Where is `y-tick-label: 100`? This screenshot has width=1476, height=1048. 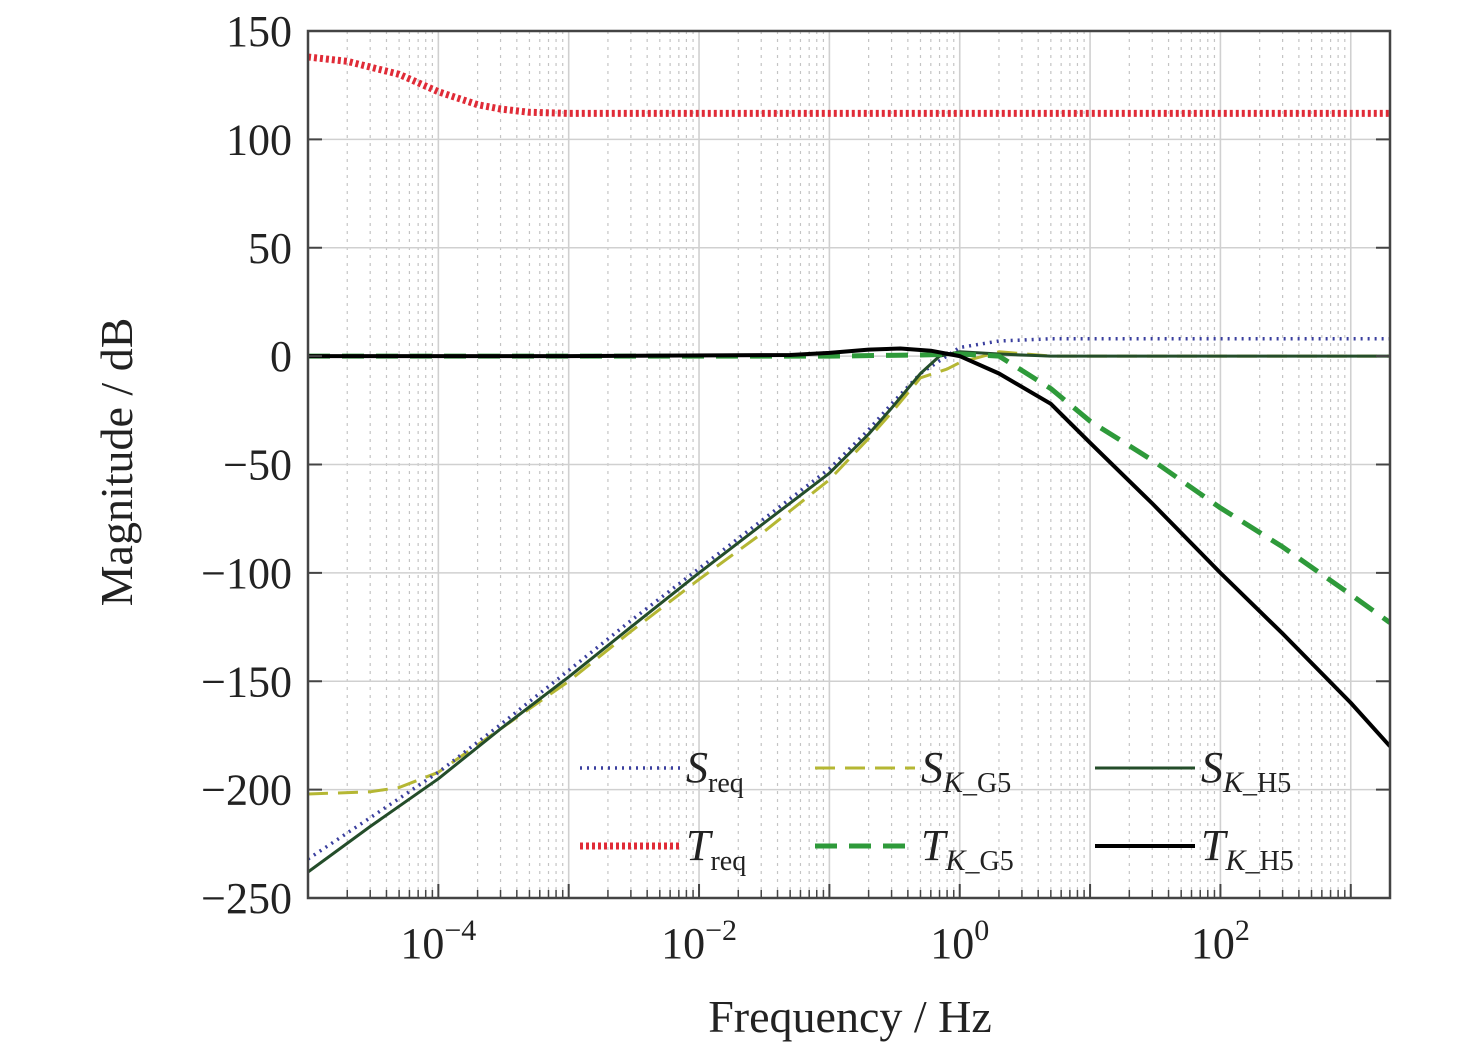
y-tick-label: 100 is located at coordinates (259, 139).